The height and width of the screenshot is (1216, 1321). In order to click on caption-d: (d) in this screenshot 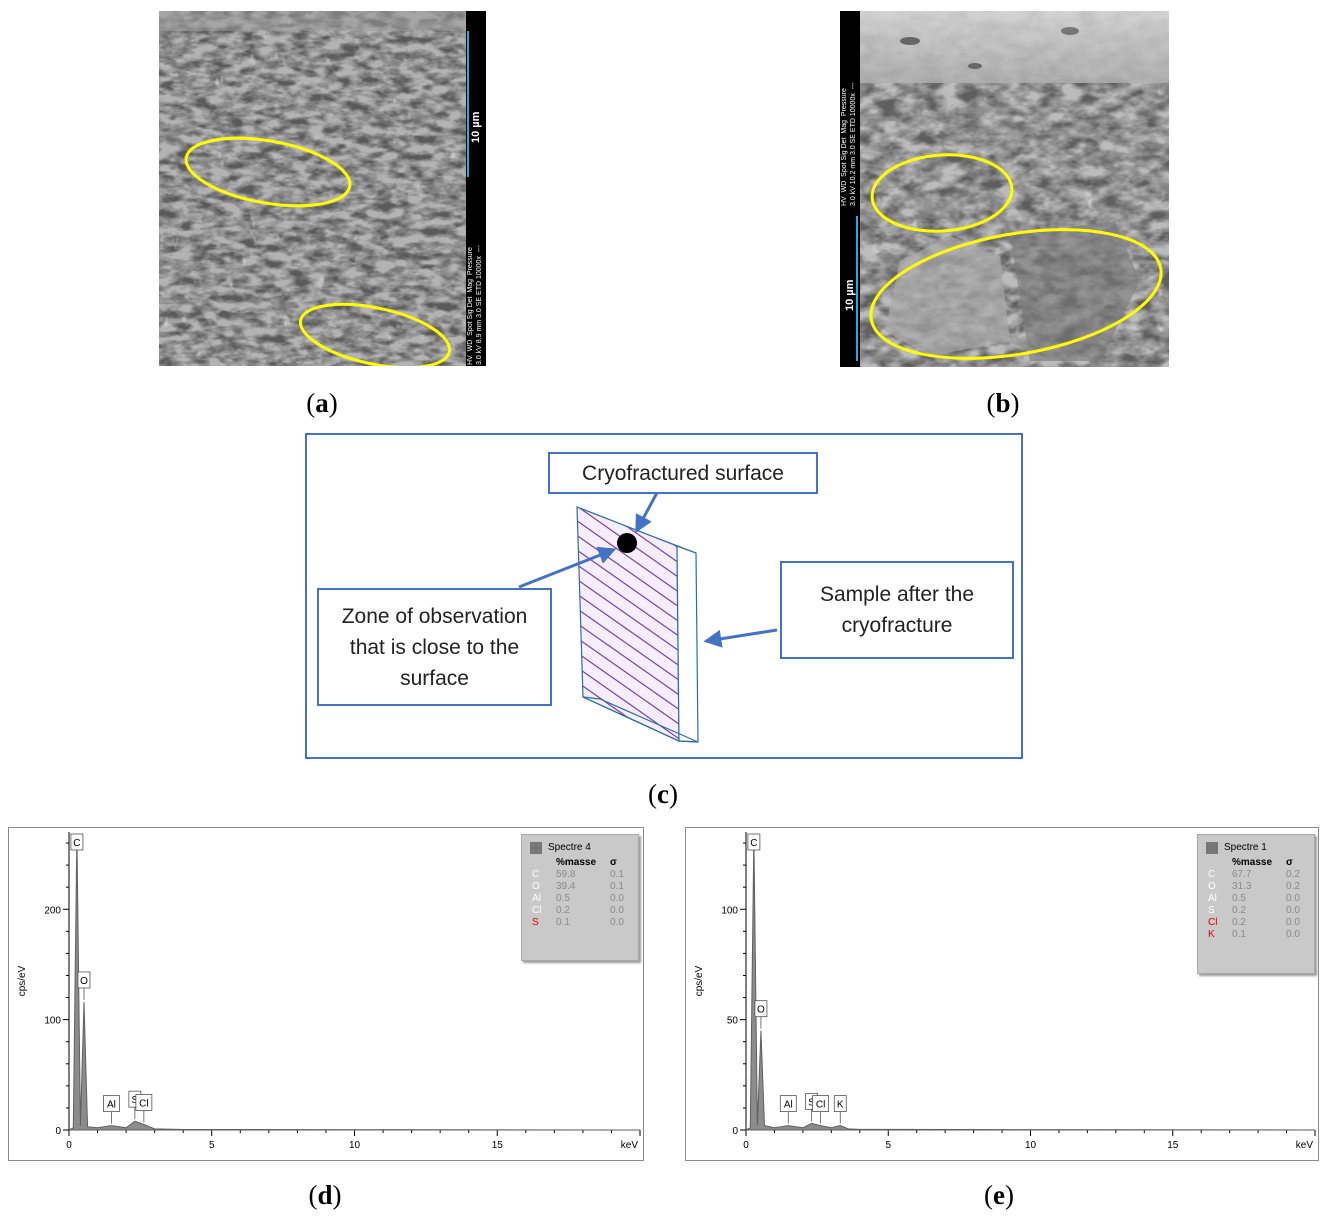, I will do `click(325, 1195)`.